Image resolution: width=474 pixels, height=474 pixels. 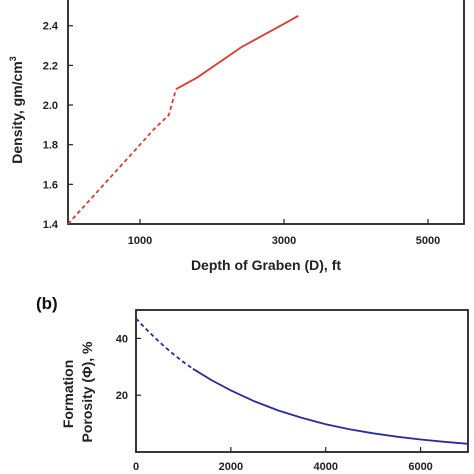 I want to click on density-dashed-curve, so click(x=122, y=156).